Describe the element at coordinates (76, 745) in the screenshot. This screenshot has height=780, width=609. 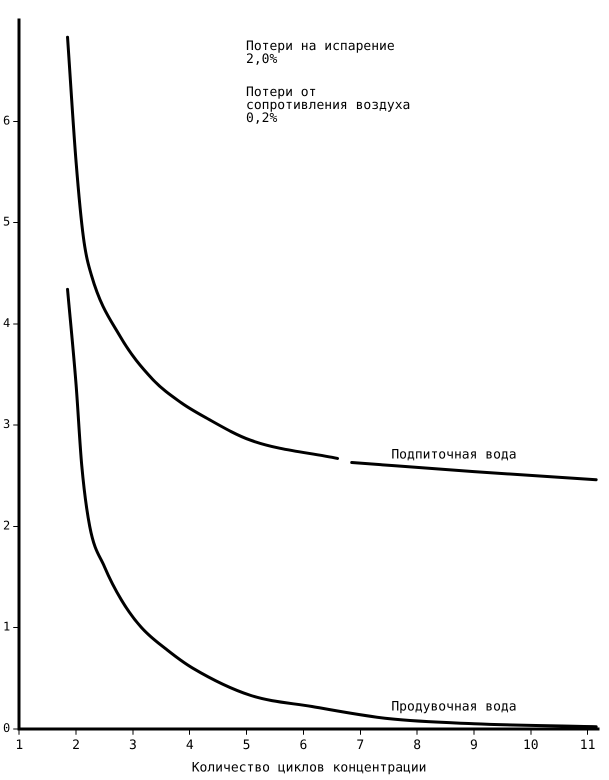
I see `x-tick-label: 2` at that location.